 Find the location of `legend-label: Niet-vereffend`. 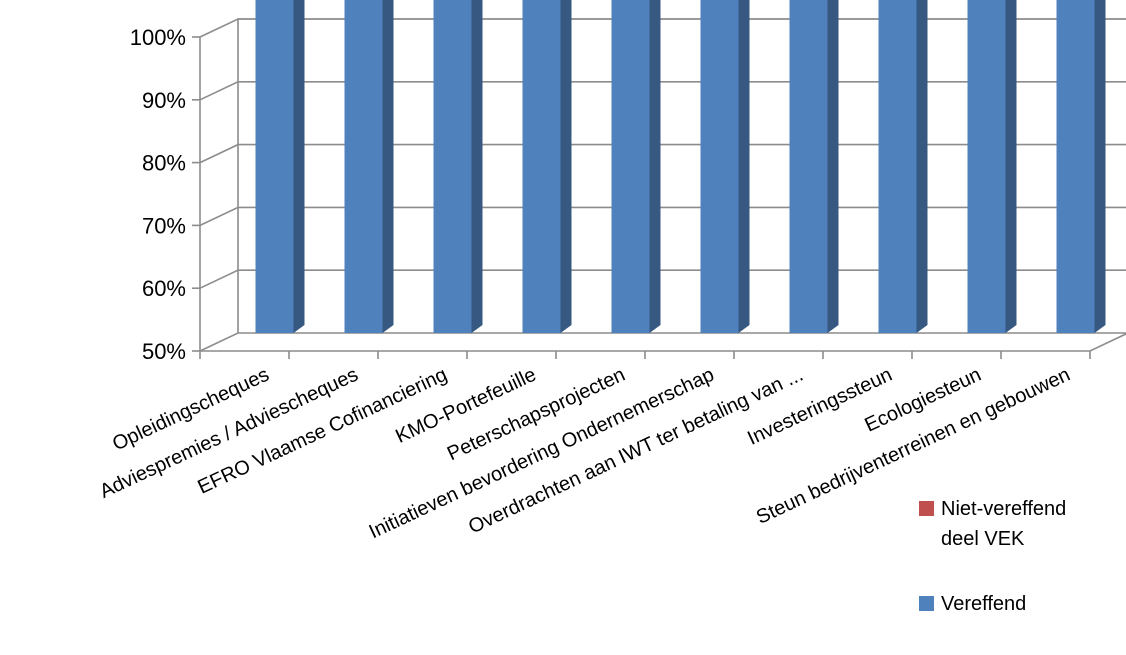

legend-label: Niet-vereffend is located at coordinates (1003, 509).